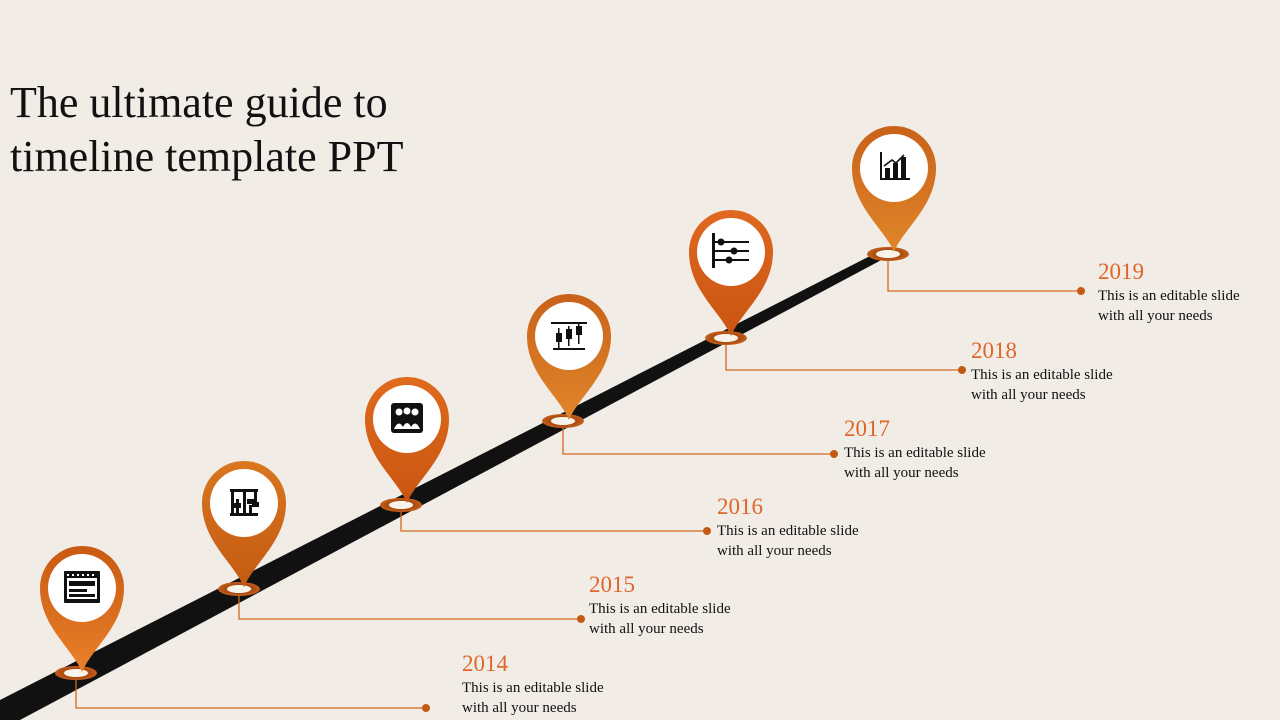 The image size is (1280, 720). What do you see at coordinates (731, 271) in the screenshot?
I see `pin-2018` at bounding box center [731, 271].